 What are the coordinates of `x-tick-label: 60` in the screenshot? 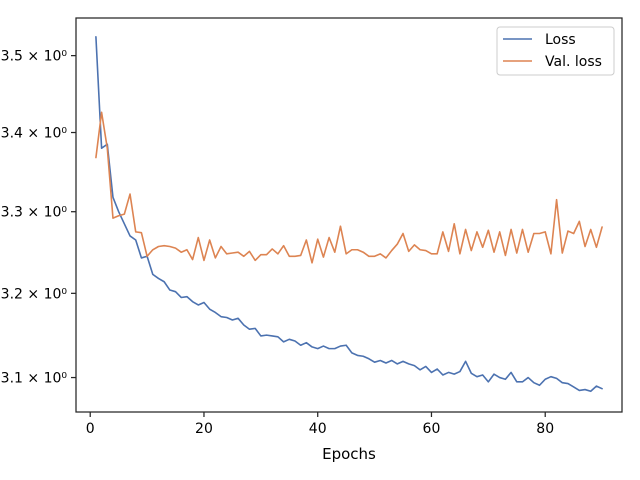 It's located at (432, 429).